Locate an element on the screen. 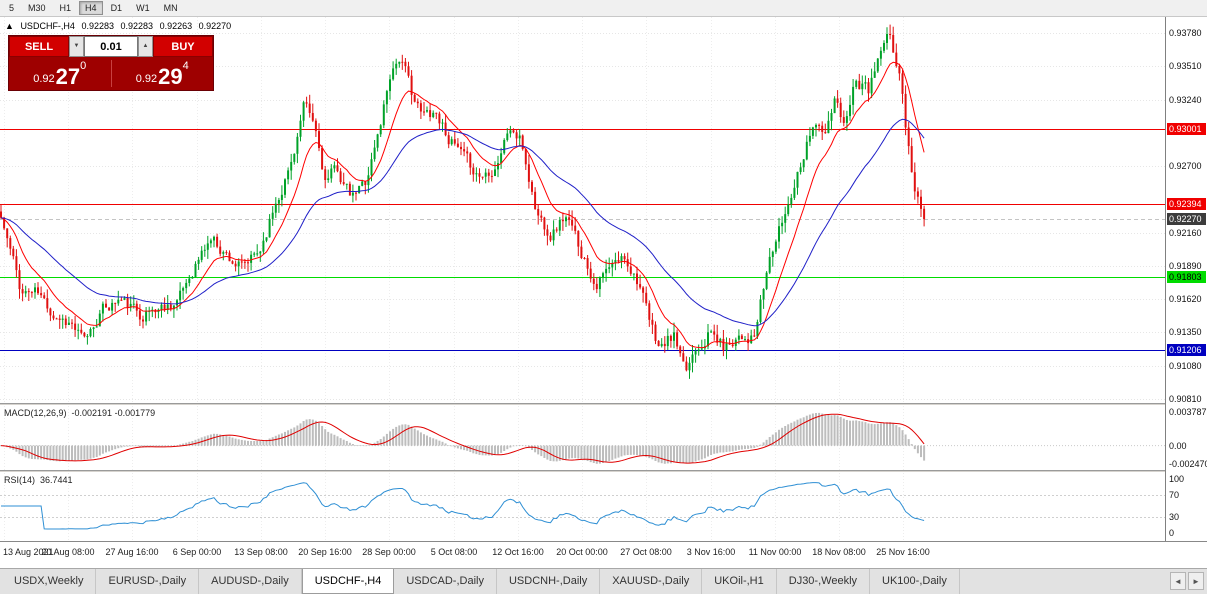  timeframe-button-5: 5 is located at coordinates (11, 8).